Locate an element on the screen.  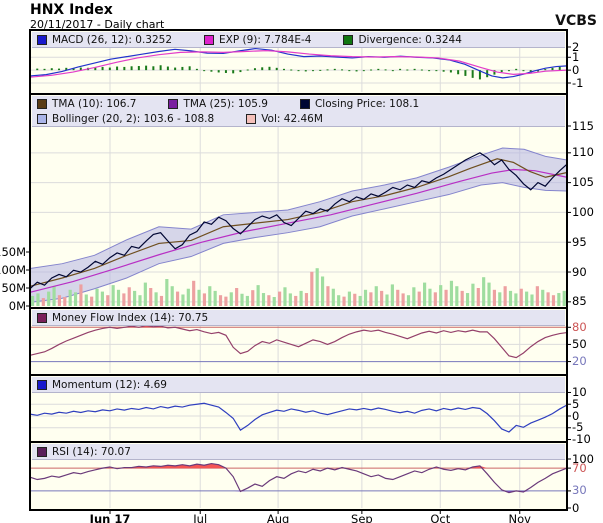
legend-label: MACD (26, 12): 0.3252 is located at coordinates (112, 39).